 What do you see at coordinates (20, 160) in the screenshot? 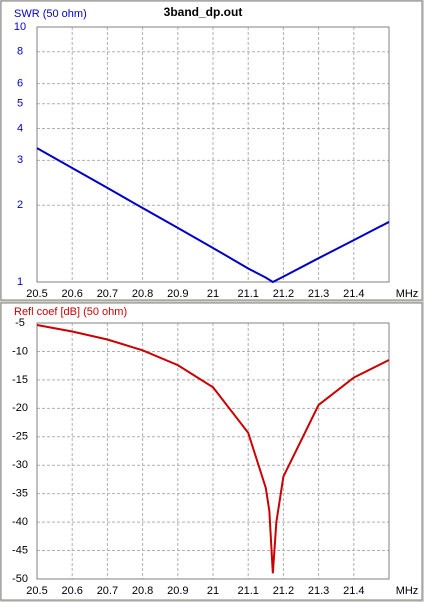
I see `y-tick-label: 3` at bounding box center [20, 160].